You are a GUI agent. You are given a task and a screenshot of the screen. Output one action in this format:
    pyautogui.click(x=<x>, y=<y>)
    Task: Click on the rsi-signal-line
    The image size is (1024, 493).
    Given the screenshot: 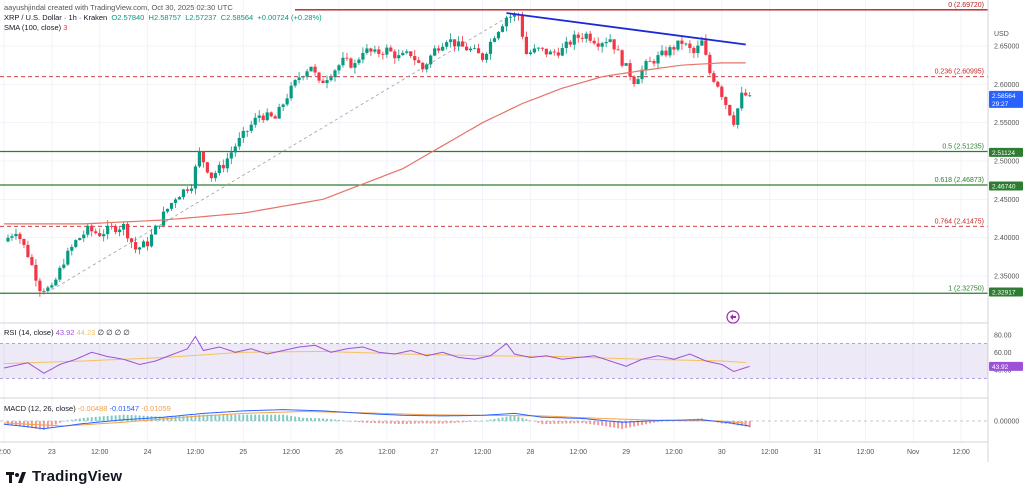 What is the action you would take?
    pyautogui.click(x=374, y=357)
    